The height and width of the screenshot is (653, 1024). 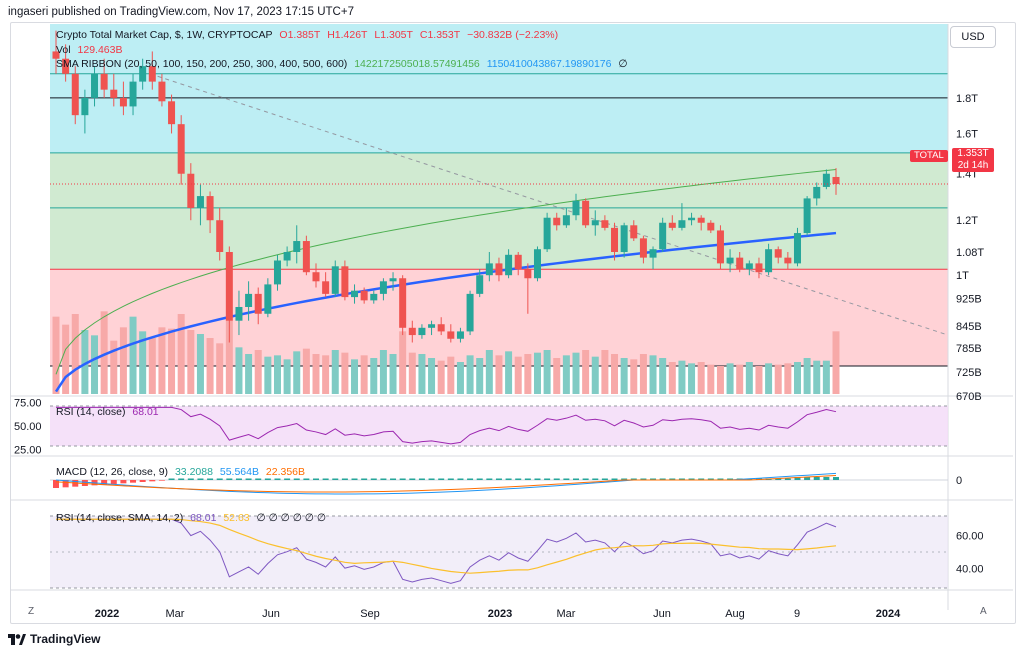 I want to click on currency-button: USD, so click(x=973, y=37).